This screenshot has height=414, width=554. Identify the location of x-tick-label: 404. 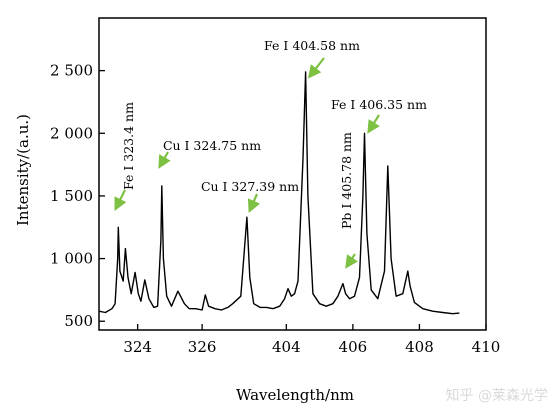
(286, 347).